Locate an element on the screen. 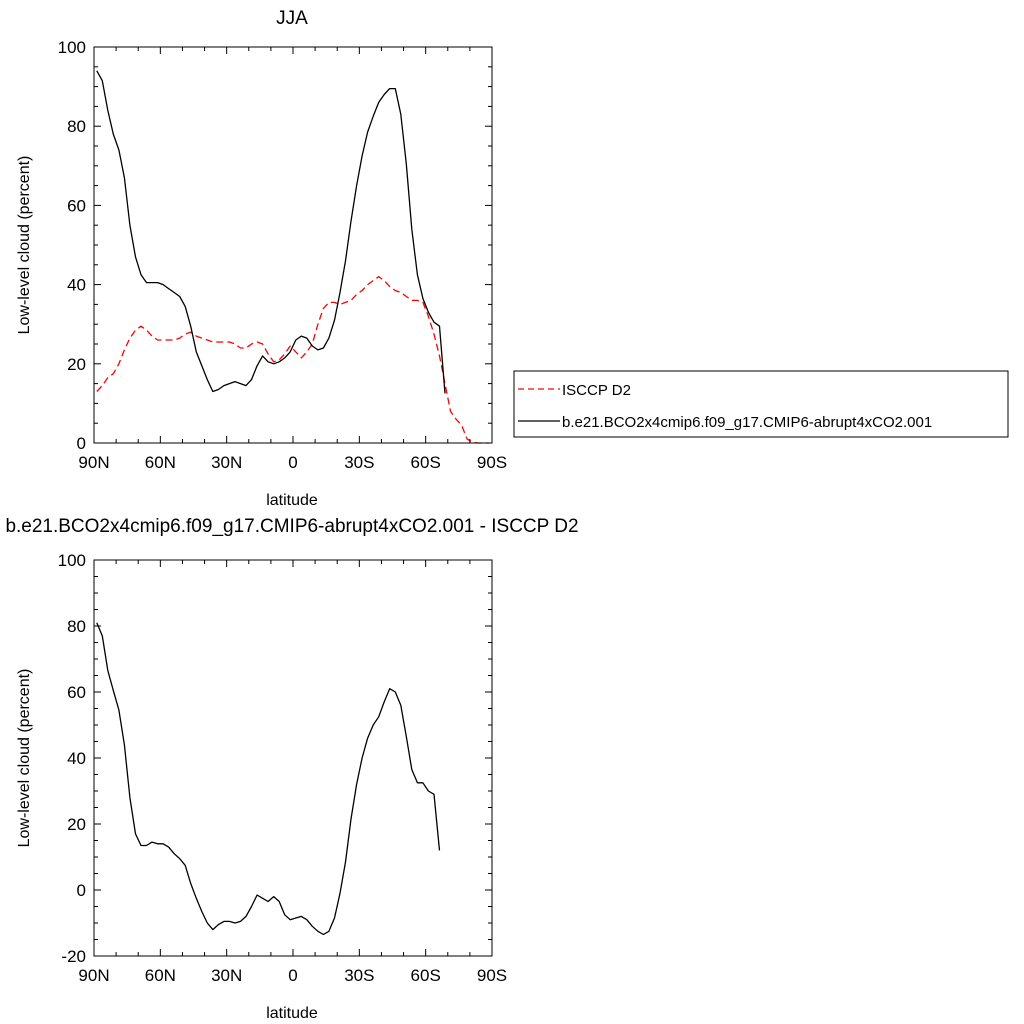 The image size is (1024, 1024). bottom-y-axis-label: Low-level cloud (percent) is located at coordinates (24, 758).